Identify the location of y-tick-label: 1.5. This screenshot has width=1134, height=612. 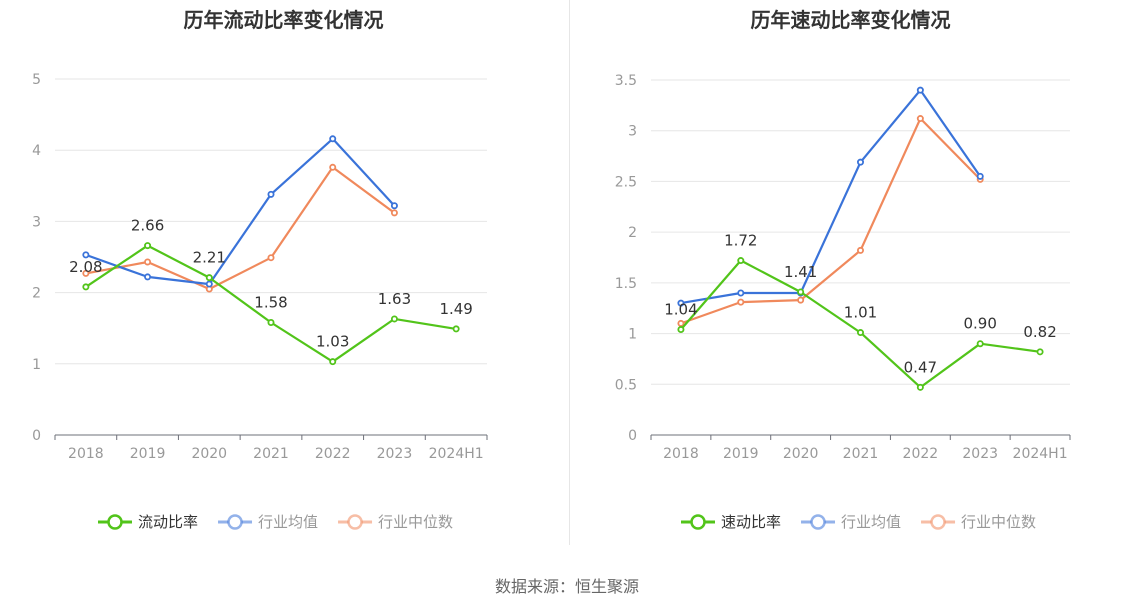
(626, 284).